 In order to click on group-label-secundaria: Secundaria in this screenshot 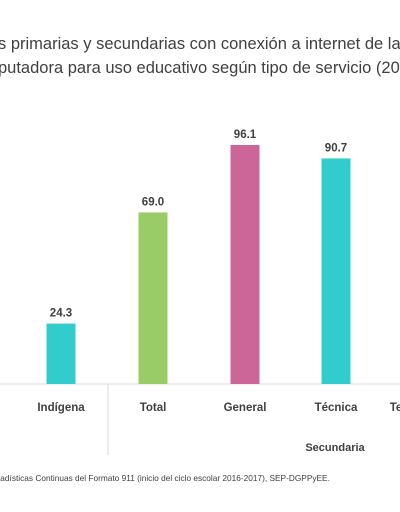, I will do `click(335, 448)`.